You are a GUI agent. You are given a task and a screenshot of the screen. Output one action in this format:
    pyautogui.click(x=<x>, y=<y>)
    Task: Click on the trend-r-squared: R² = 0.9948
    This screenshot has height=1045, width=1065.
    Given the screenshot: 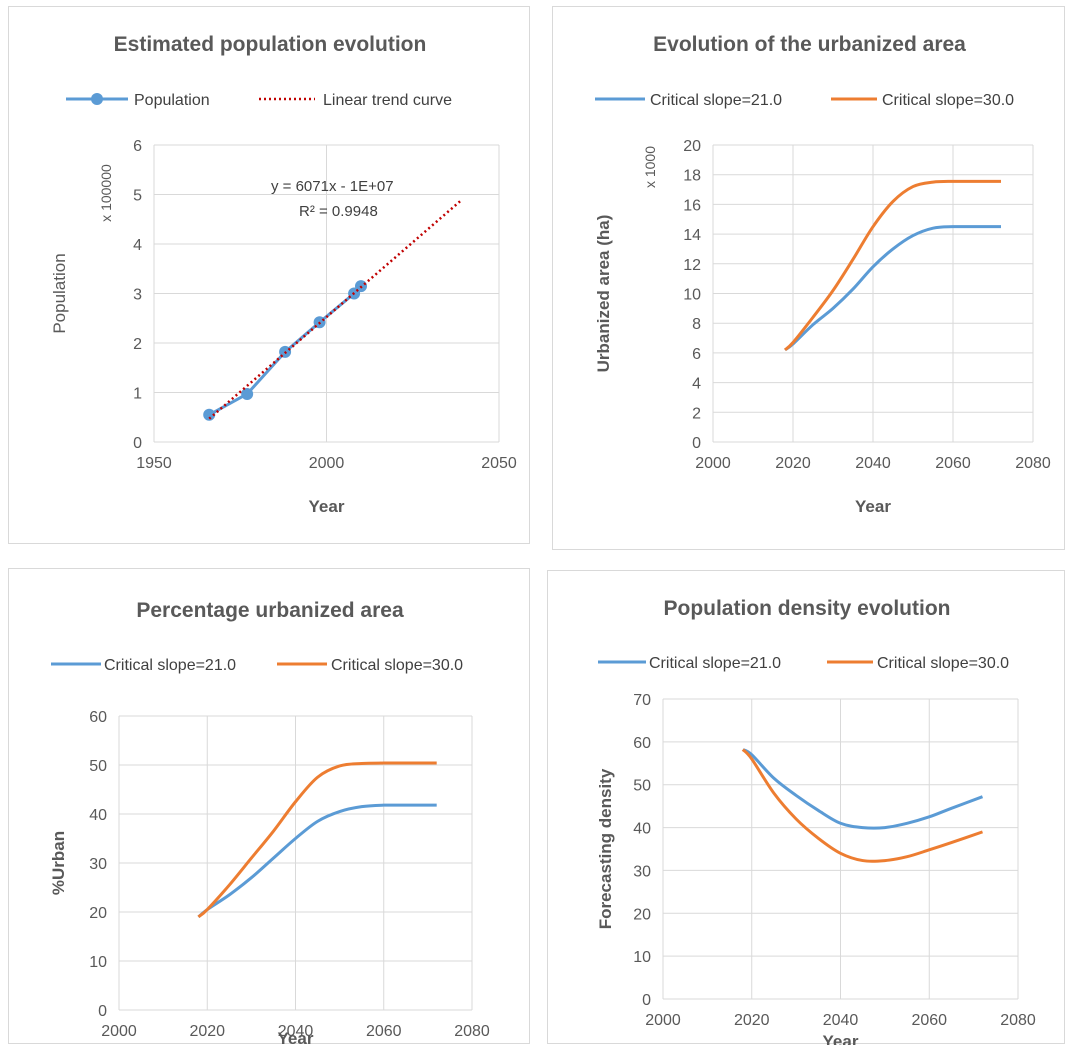 What is the action you would take?
    pyautogui.click(x=338, y=211)
    